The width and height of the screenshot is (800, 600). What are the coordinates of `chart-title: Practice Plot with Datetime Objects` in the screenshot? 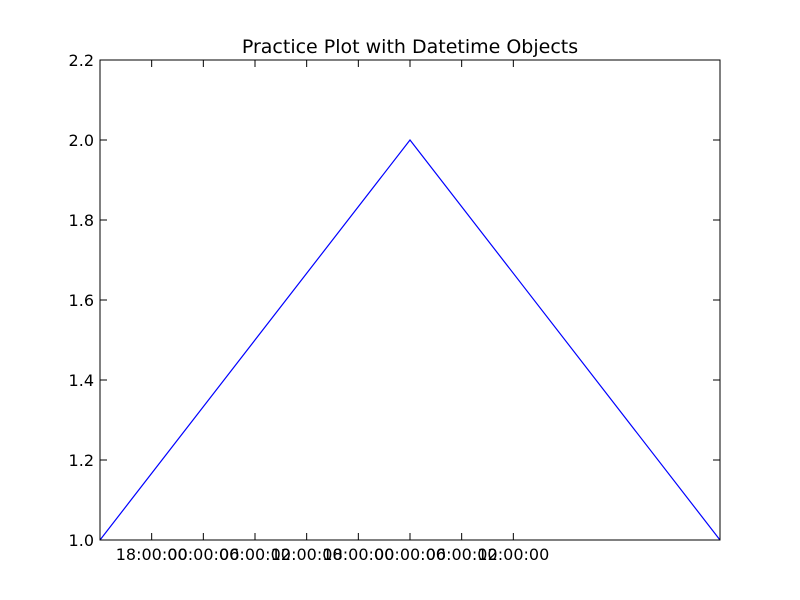 It's located at (410, 47).